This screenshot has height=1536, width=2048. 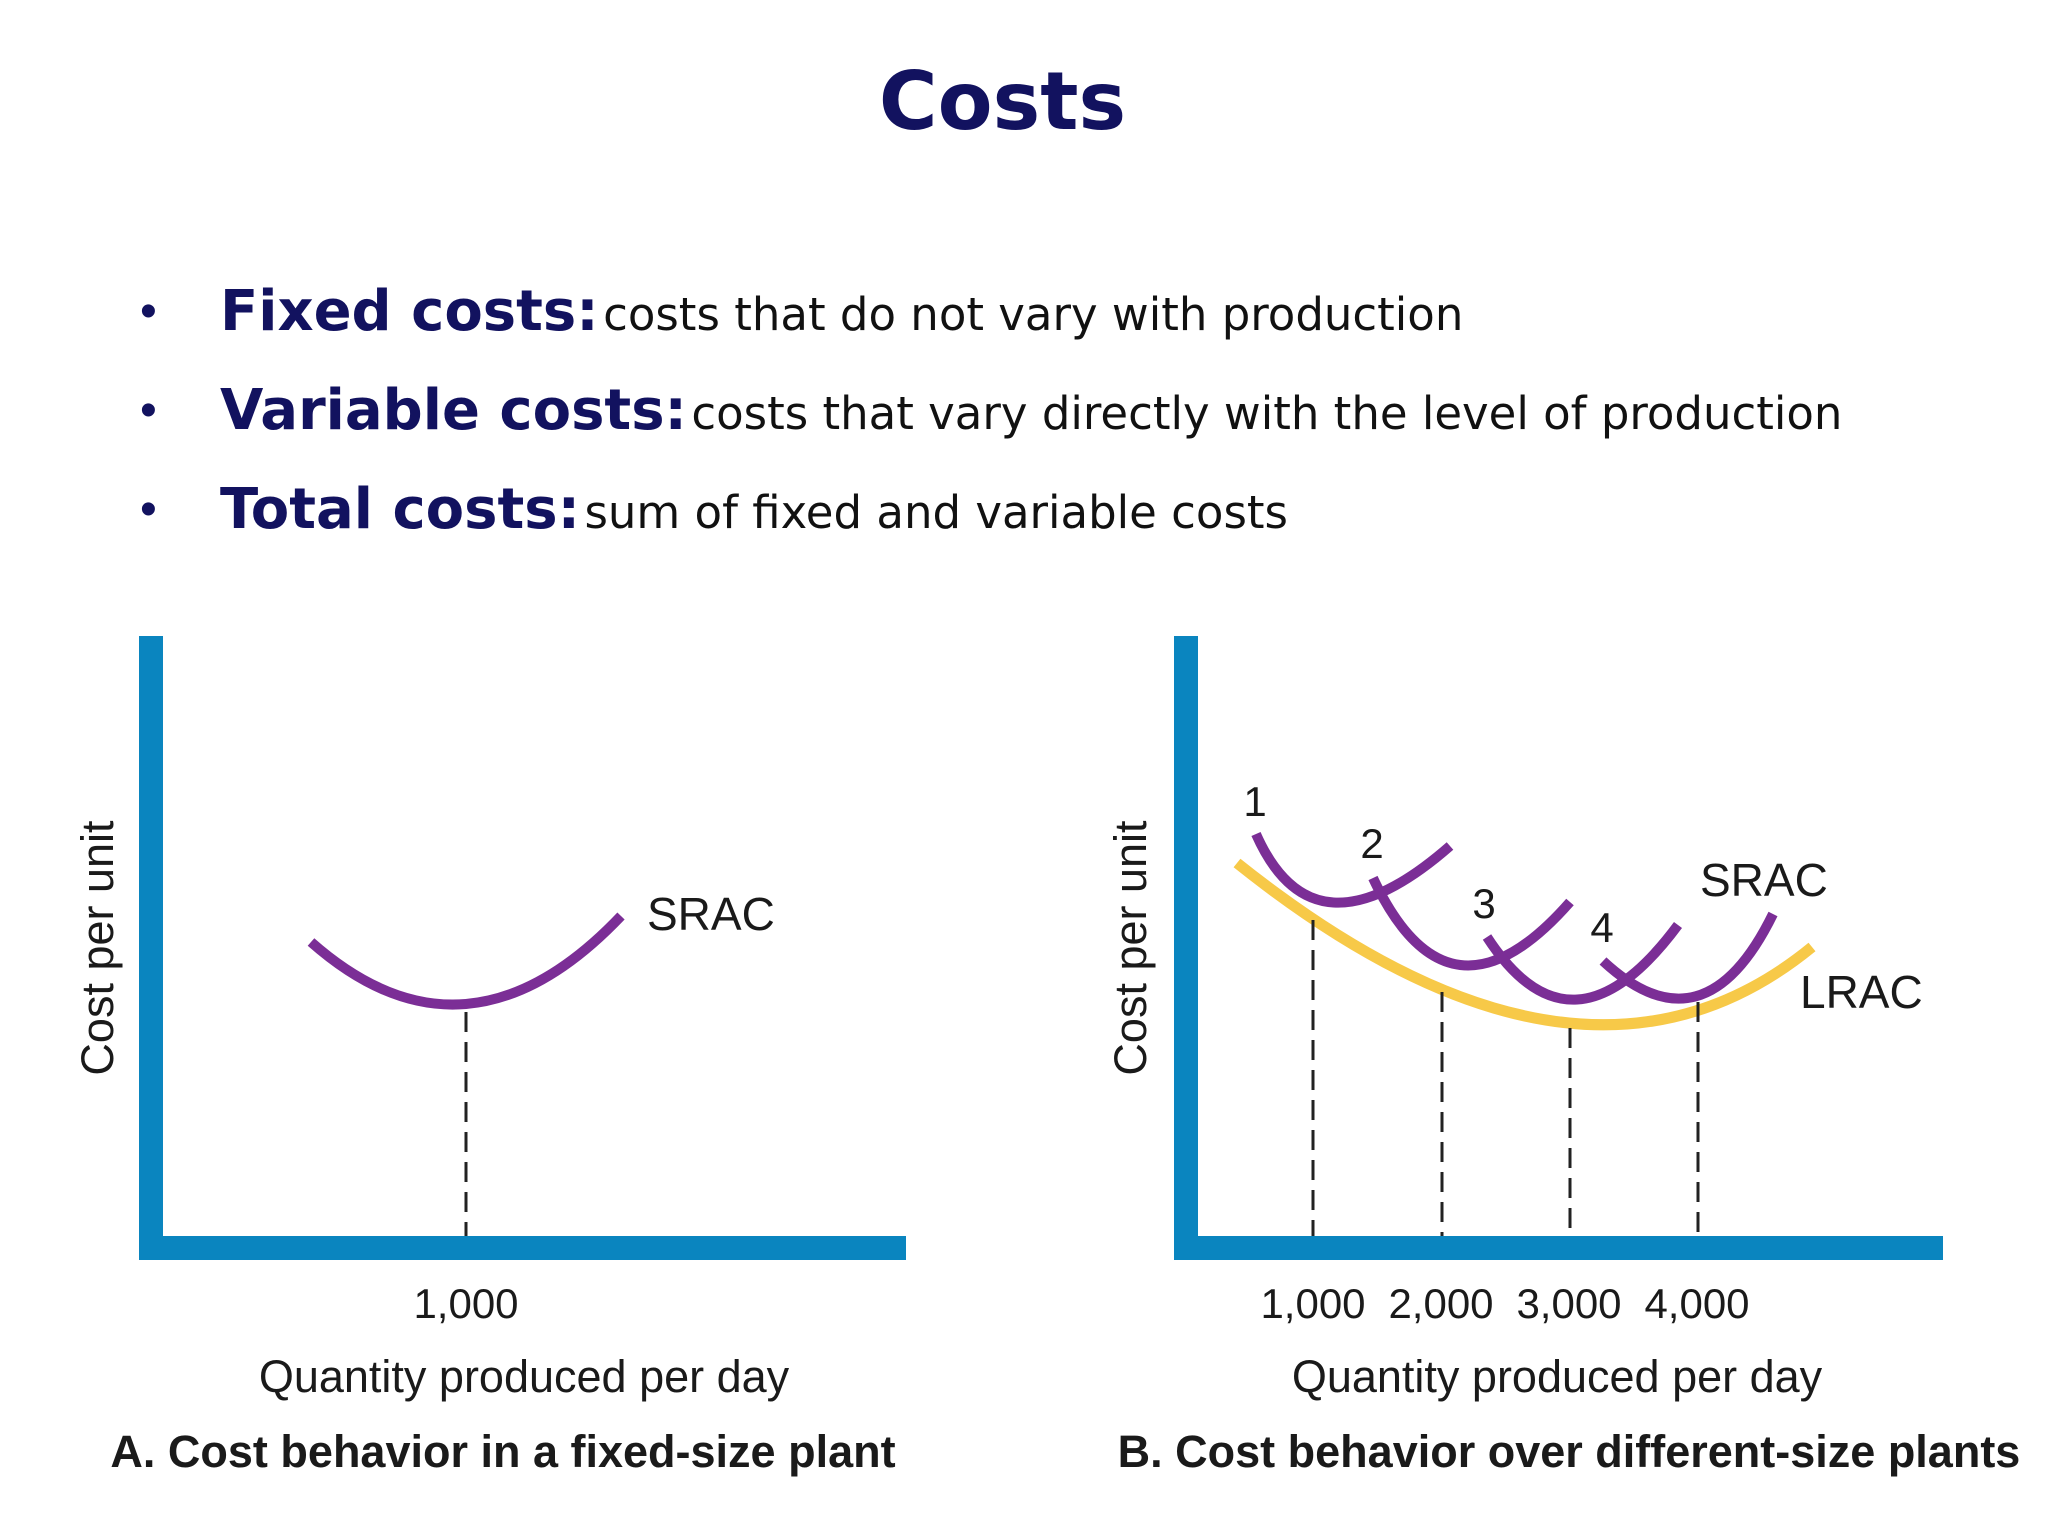 I want to click on panel-b-lrac-label: LRAC, so click(x=1861, y=992).